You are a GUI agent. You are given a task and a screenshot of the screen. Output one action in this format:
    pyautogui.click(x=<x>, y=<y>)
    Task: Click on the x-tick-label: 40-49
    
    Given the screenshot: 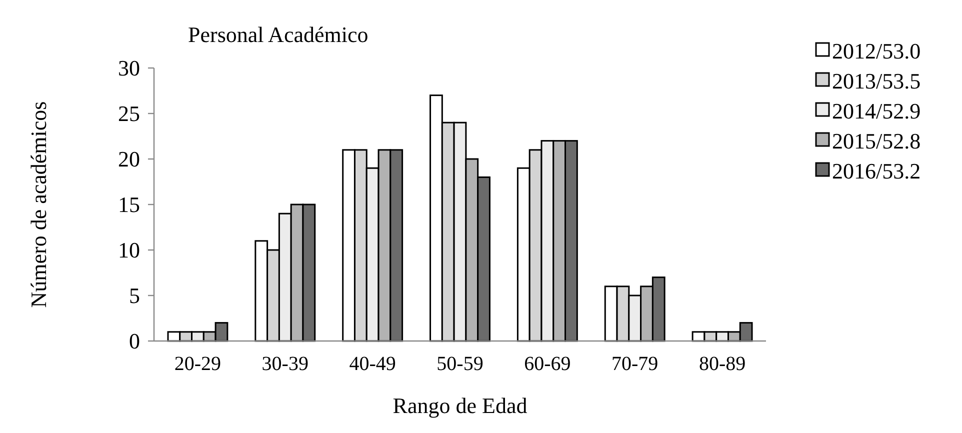 What is the action you would take?
    pyautogui.click(x=372, y=364)
    